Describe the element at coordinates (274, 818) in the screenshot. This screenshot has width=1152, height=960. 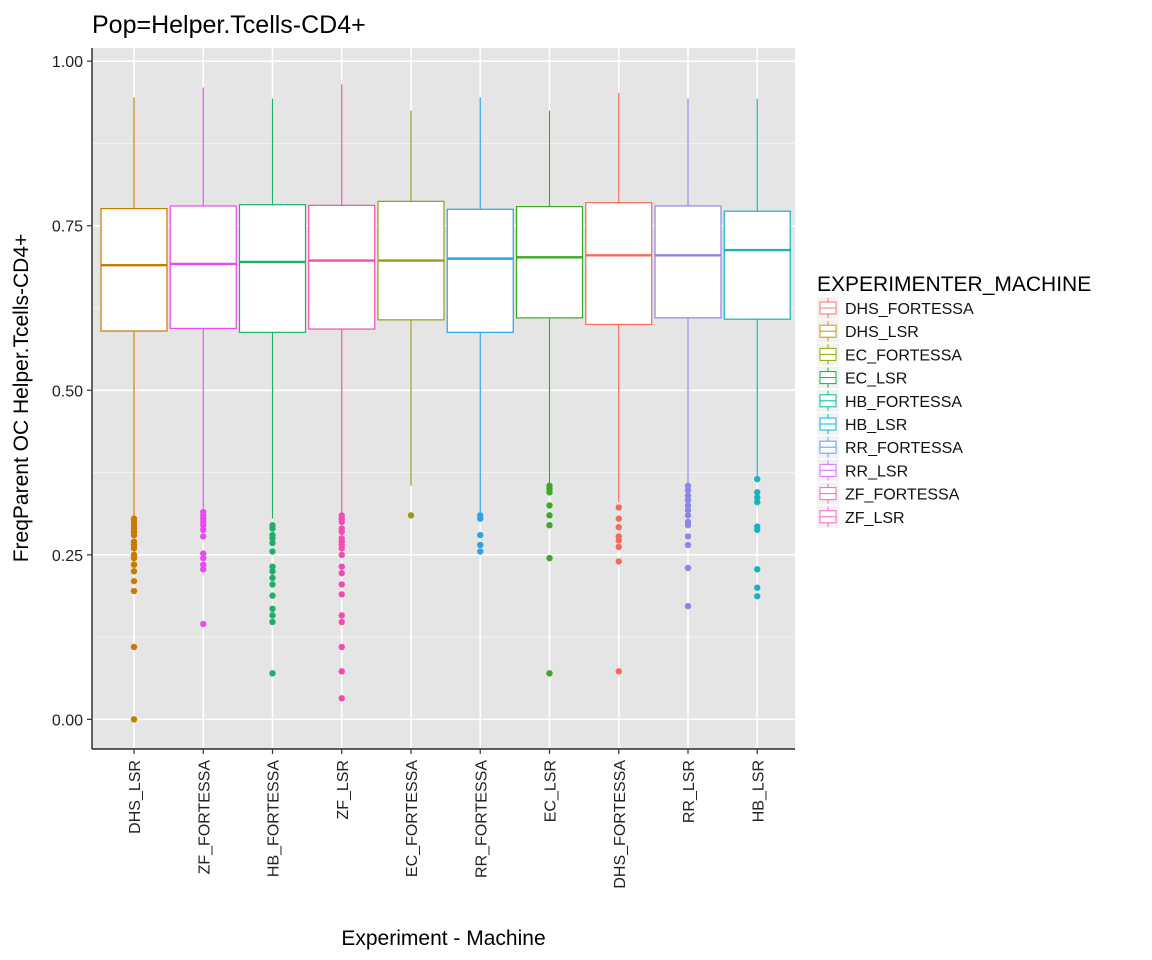
I see `x-tick-label: HB_FORTESSA` at that location.